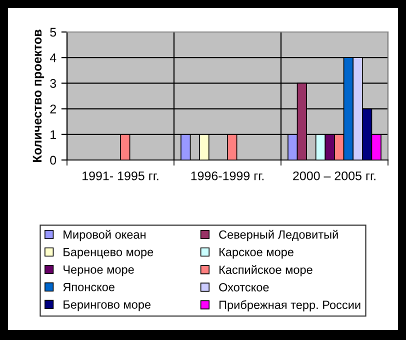 The image size is (406, 340). I want to click on legend-label: Северный Ледовитый, so click(278, 236).